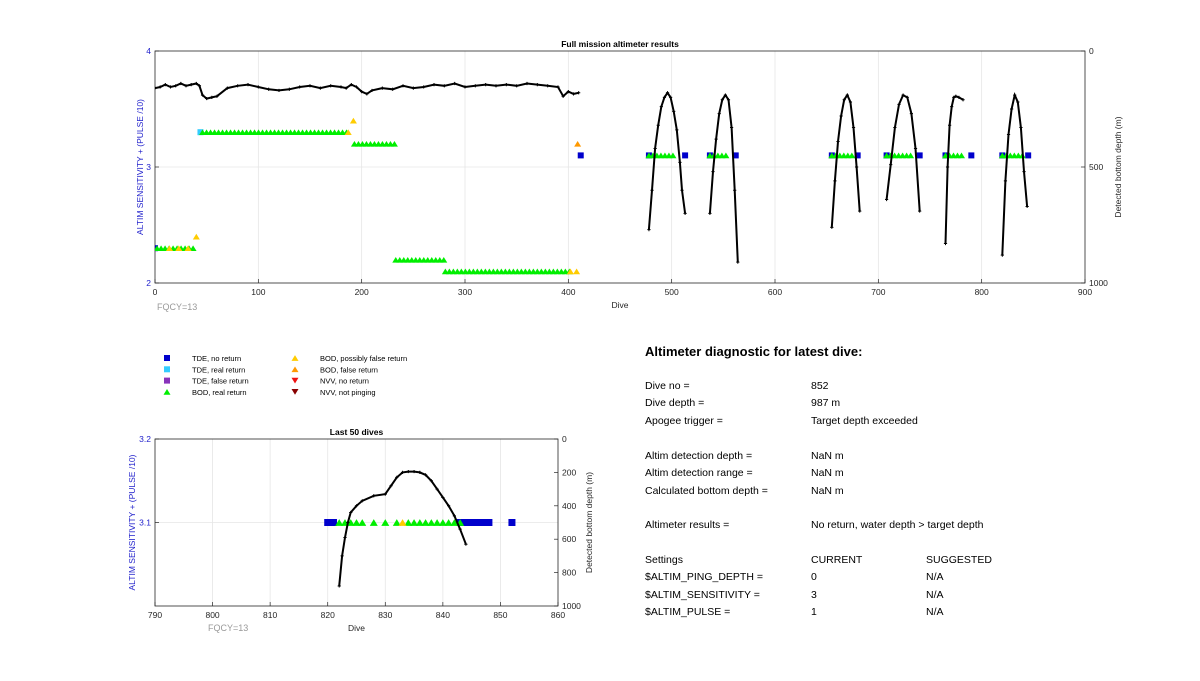  I want to click on bottom-depth-line, so click(845, 160).